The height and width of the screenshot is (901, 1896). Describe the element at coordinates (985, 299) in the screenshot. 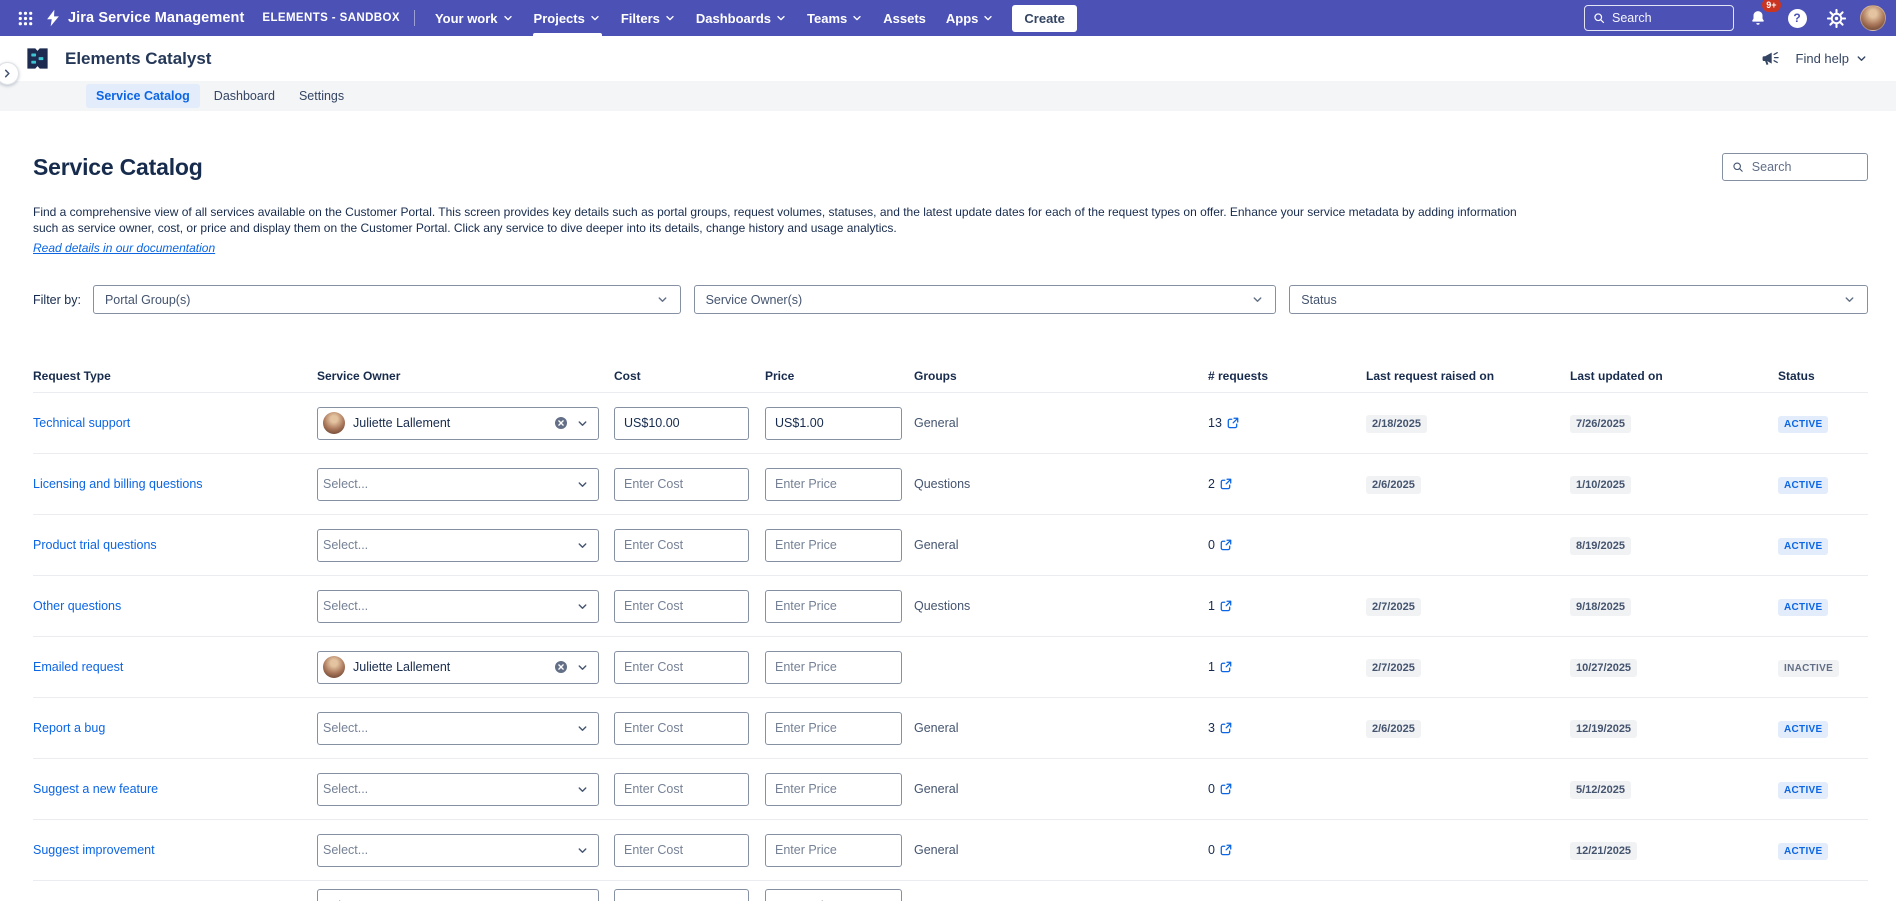

I see `service-owners-filter: Service Owner(s)` at that location.